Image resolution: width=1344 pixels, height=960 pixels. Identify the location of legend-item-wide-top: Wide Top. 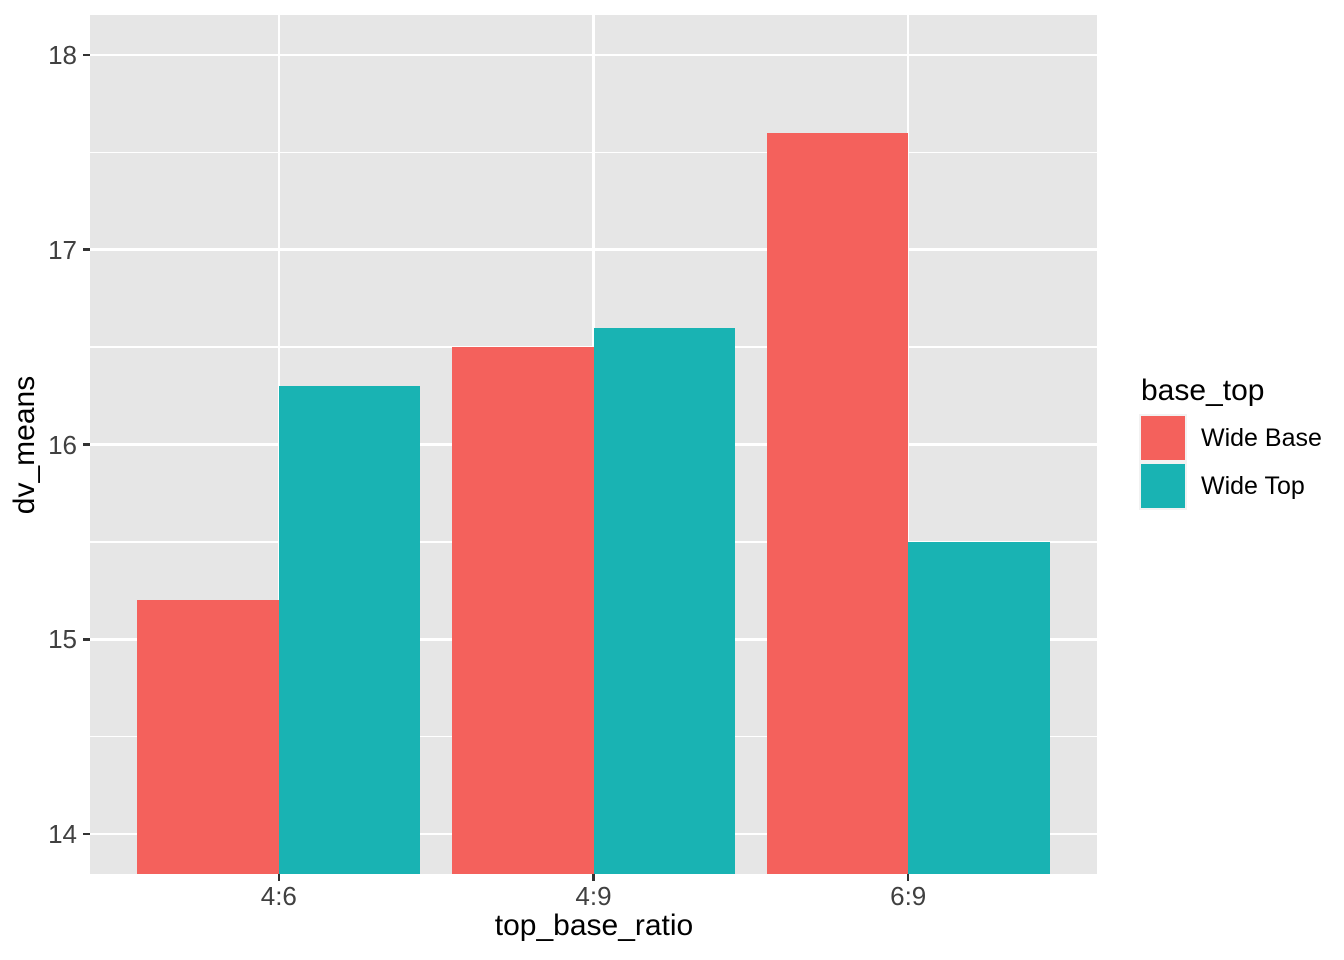
(1231, 486).